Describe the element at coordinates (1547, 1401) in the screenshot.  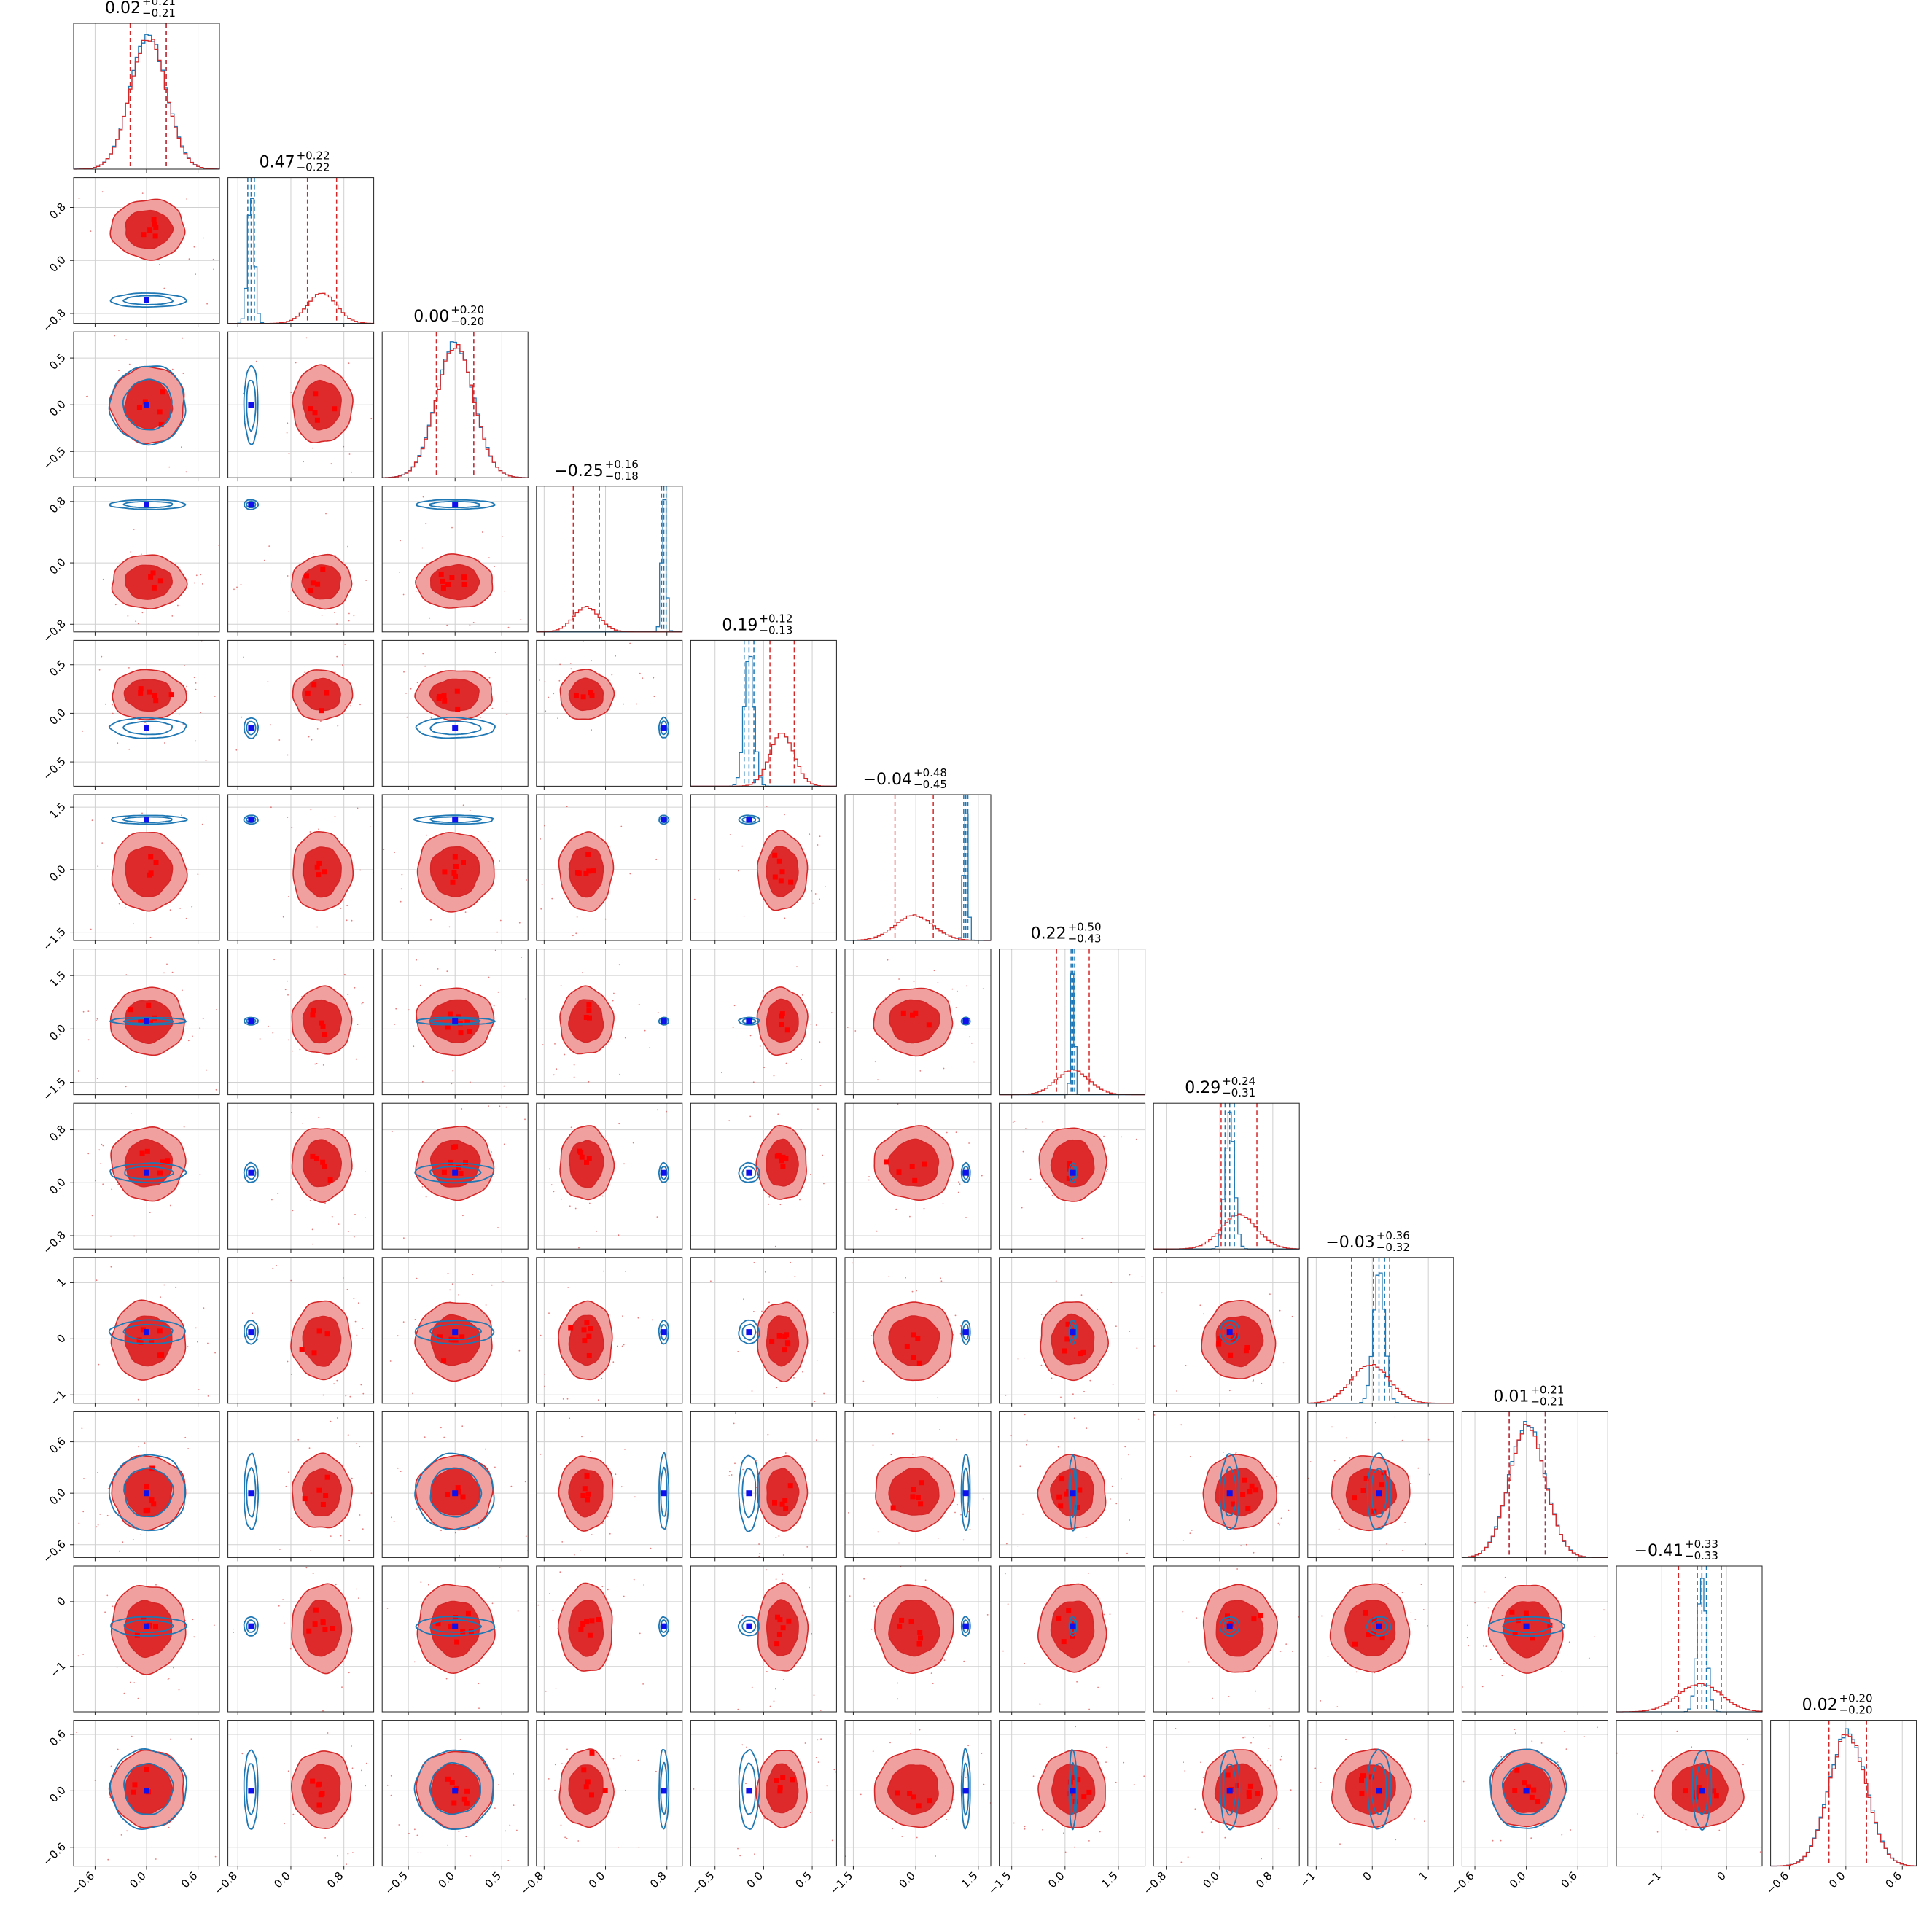
I see `title-minus-9: −0.21` at that location.